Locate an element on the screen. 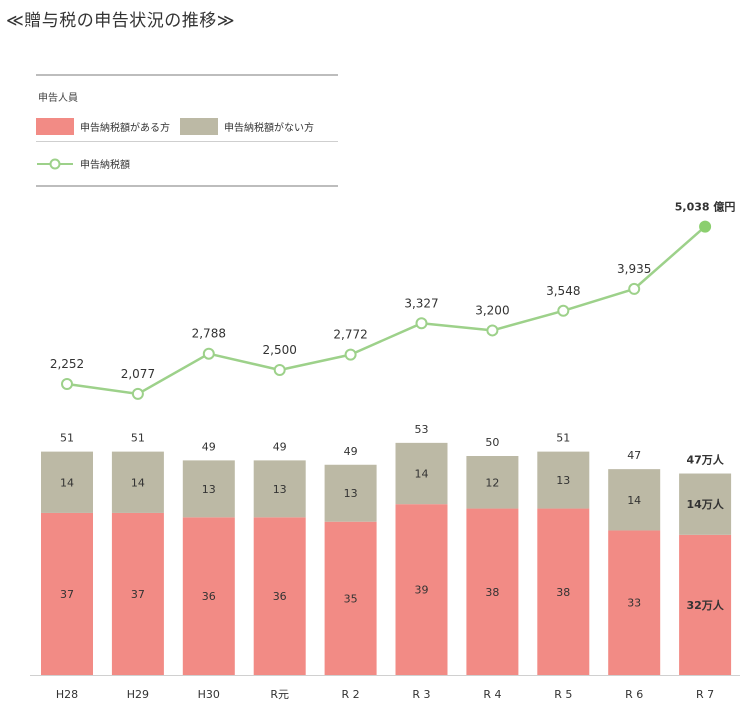  x-tick-label-4: R元 is located at coordinates (279, 694).